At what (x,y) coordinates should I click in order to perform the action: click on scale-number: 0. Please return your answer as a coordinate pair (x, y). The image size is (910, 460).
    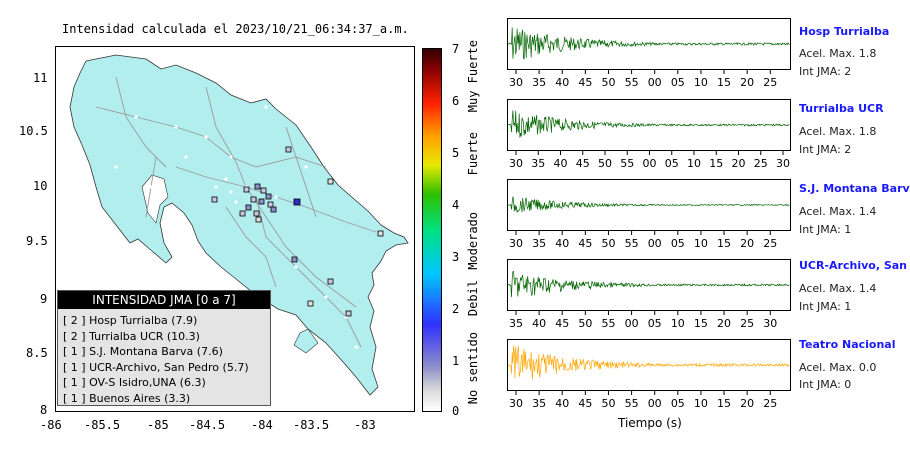
    Looking at the image, I should click on (456, 411).